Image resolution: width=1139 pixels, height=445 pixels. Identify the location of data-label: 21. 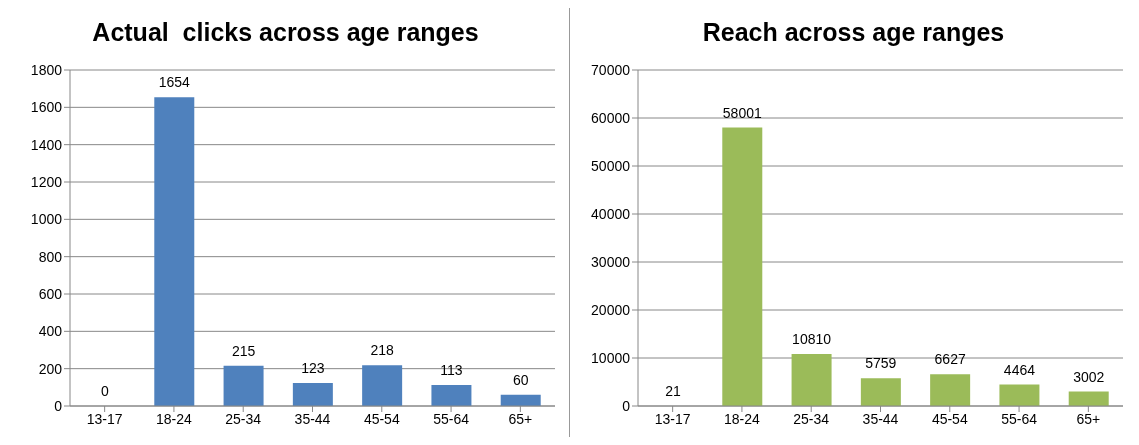
(673, 390).